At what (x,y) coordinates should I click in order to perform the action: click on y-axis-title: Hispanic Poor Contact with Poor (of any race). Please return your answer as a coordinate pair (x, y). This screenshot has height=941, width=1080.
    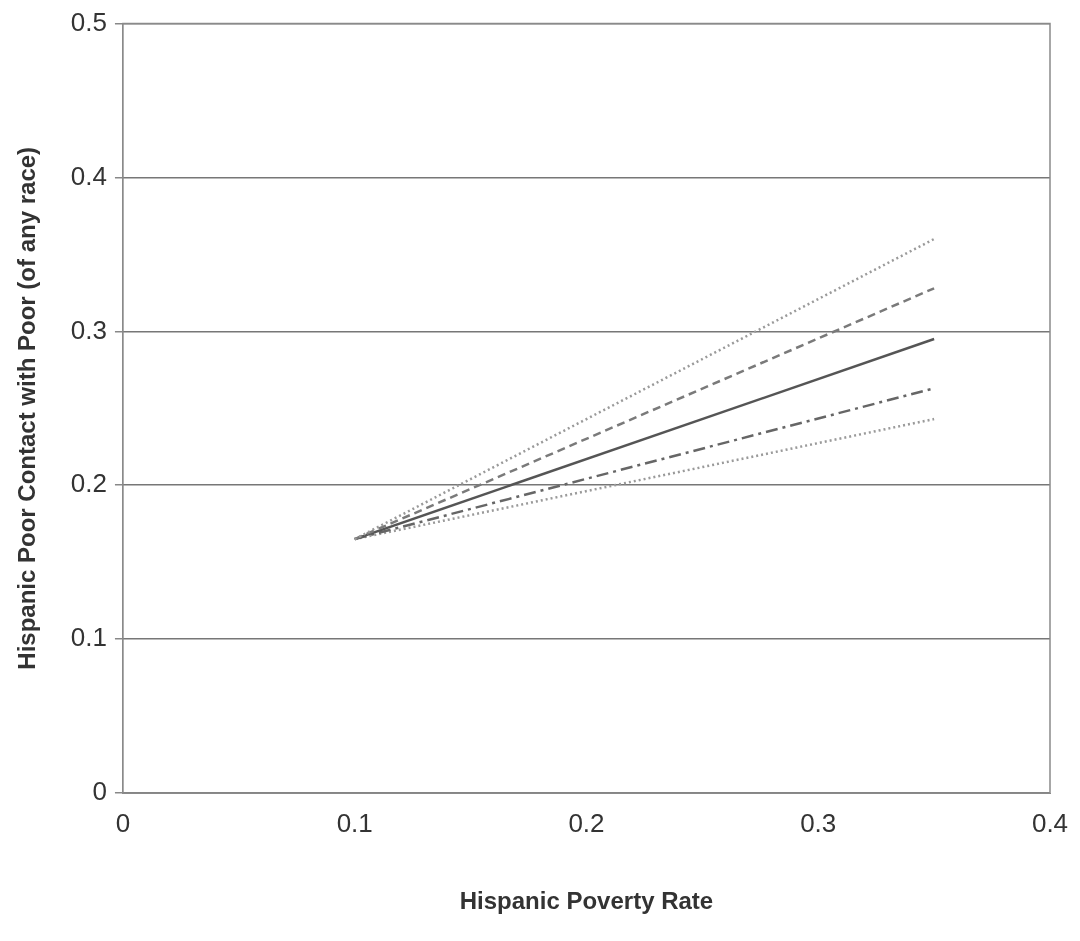
    Looking at the image, I should click on (27, 408).